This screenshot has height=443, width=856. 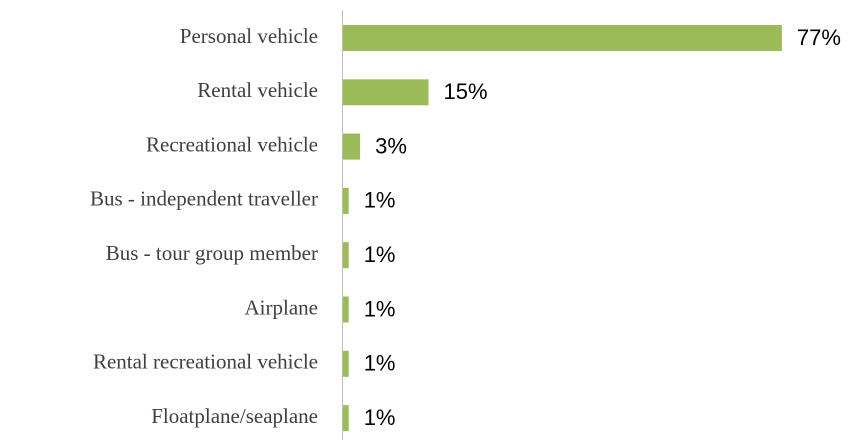 What do you see at coordinates (204, 199) in the screenshot?
I see `category-label: Bus - independent traveller` at bounding box center [204, 199].